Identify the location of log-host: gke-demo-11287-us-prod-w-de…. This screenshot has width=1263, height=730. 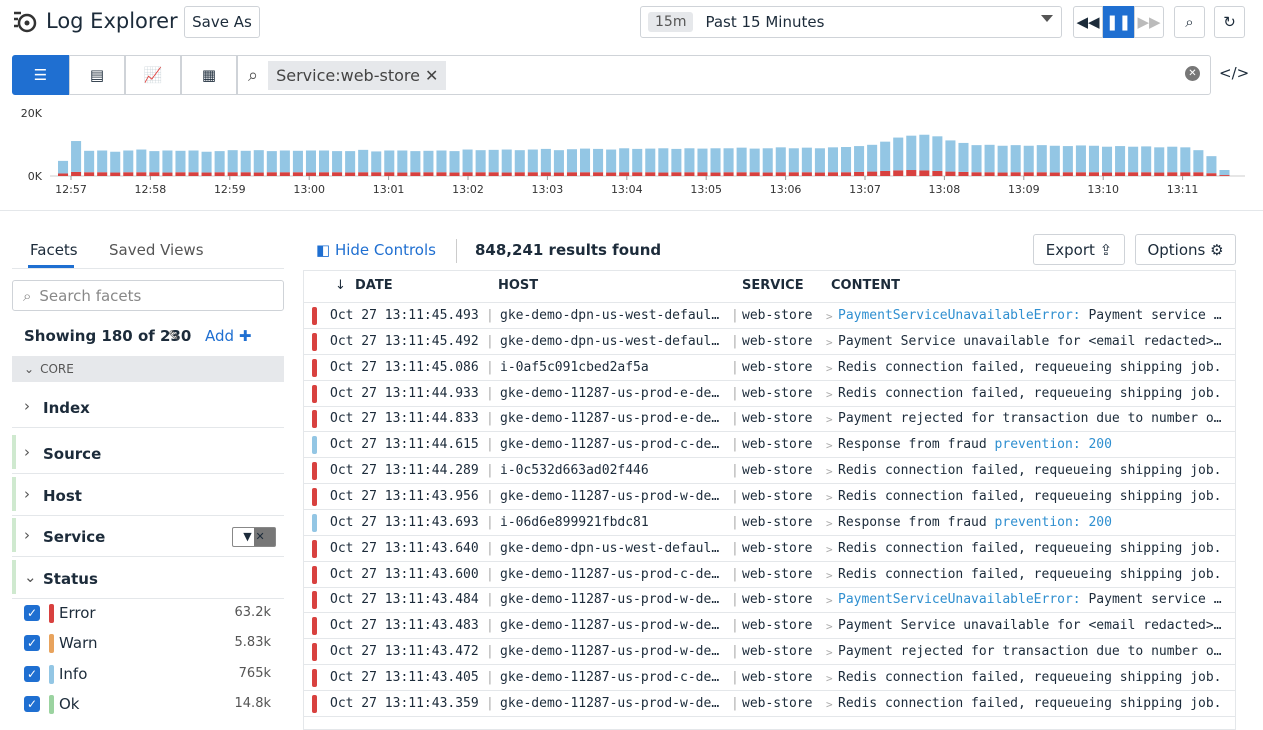
(610, 600).